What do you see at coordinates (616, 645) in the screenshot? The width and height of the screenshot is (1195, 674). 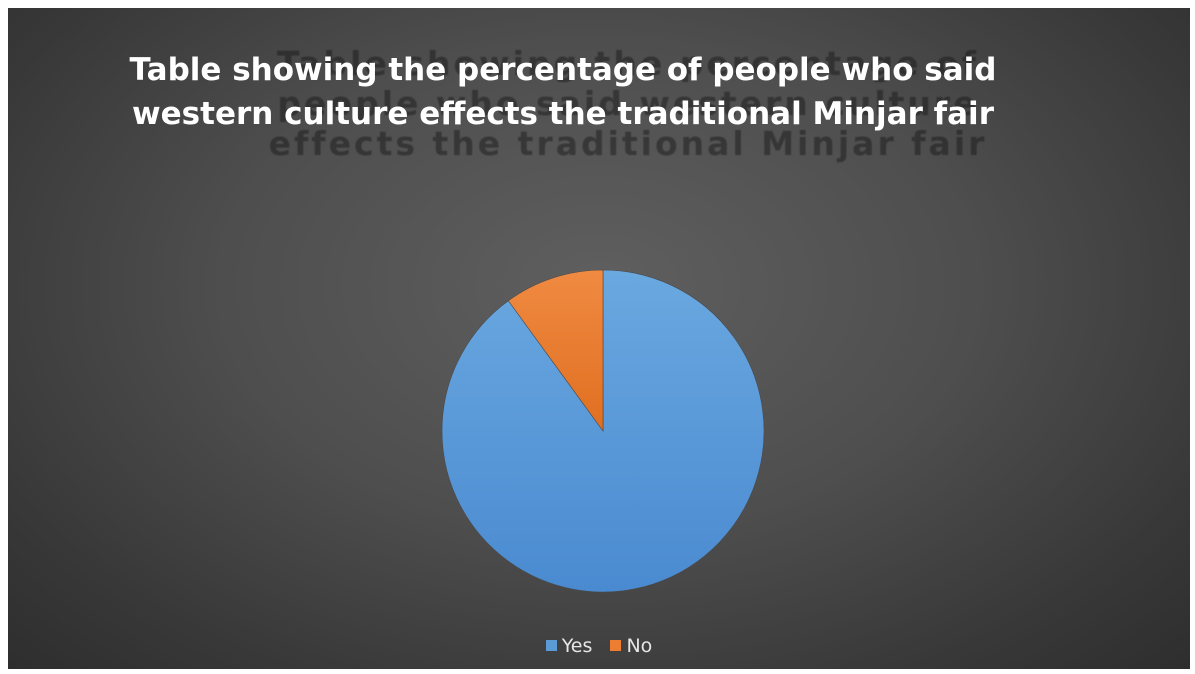 I see `legend-swatch-no` at bounding box center [616, 645].